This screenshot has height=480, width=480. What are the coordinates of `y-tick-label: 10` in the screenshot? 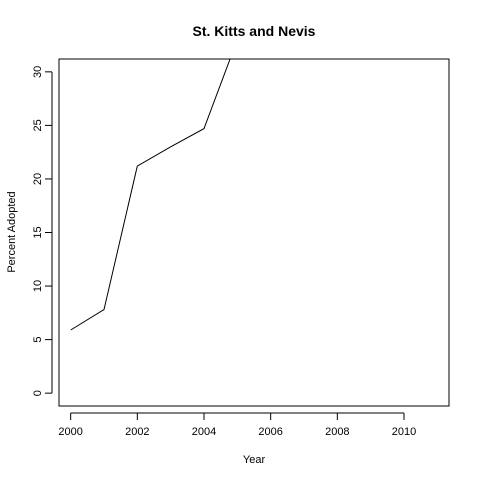 It's located at (38, 286).